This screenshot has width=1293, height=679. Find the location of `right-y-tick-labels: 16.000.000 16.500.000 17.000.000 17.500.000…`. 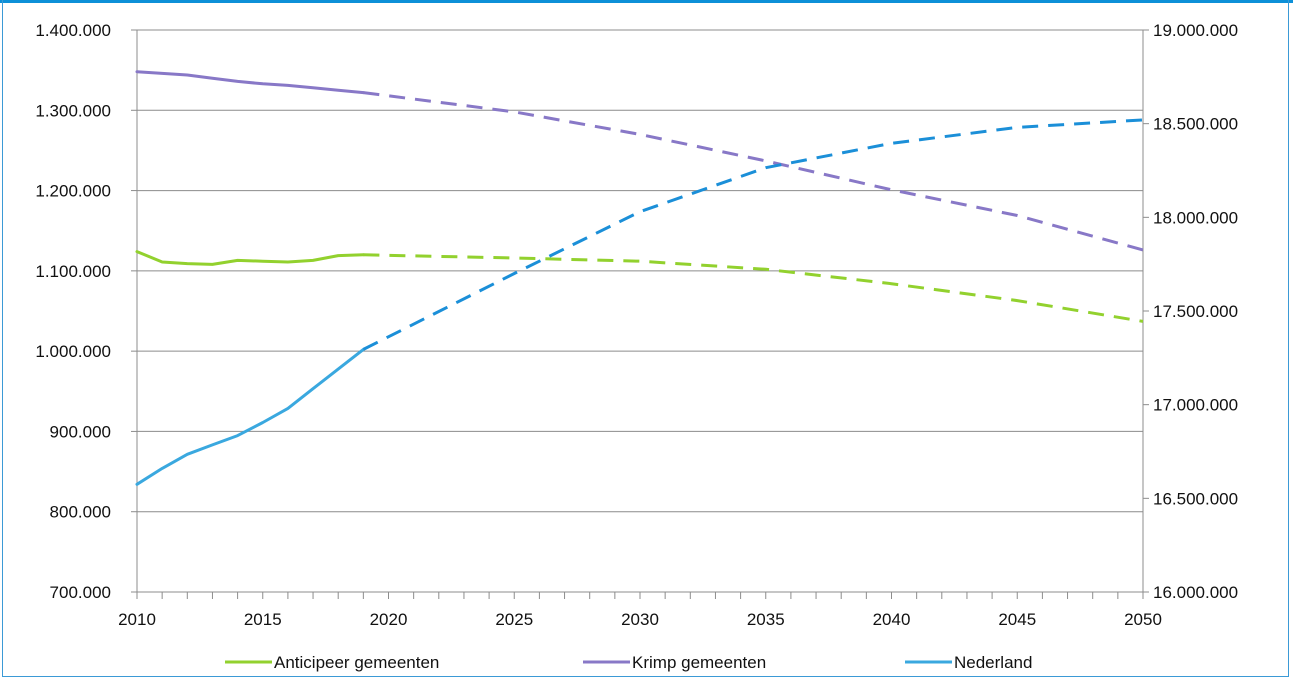

right-y-tick-labels: 16.000.000 16.500.000 17.000.000 17.500.000… is located at coordinates (1195, 311).